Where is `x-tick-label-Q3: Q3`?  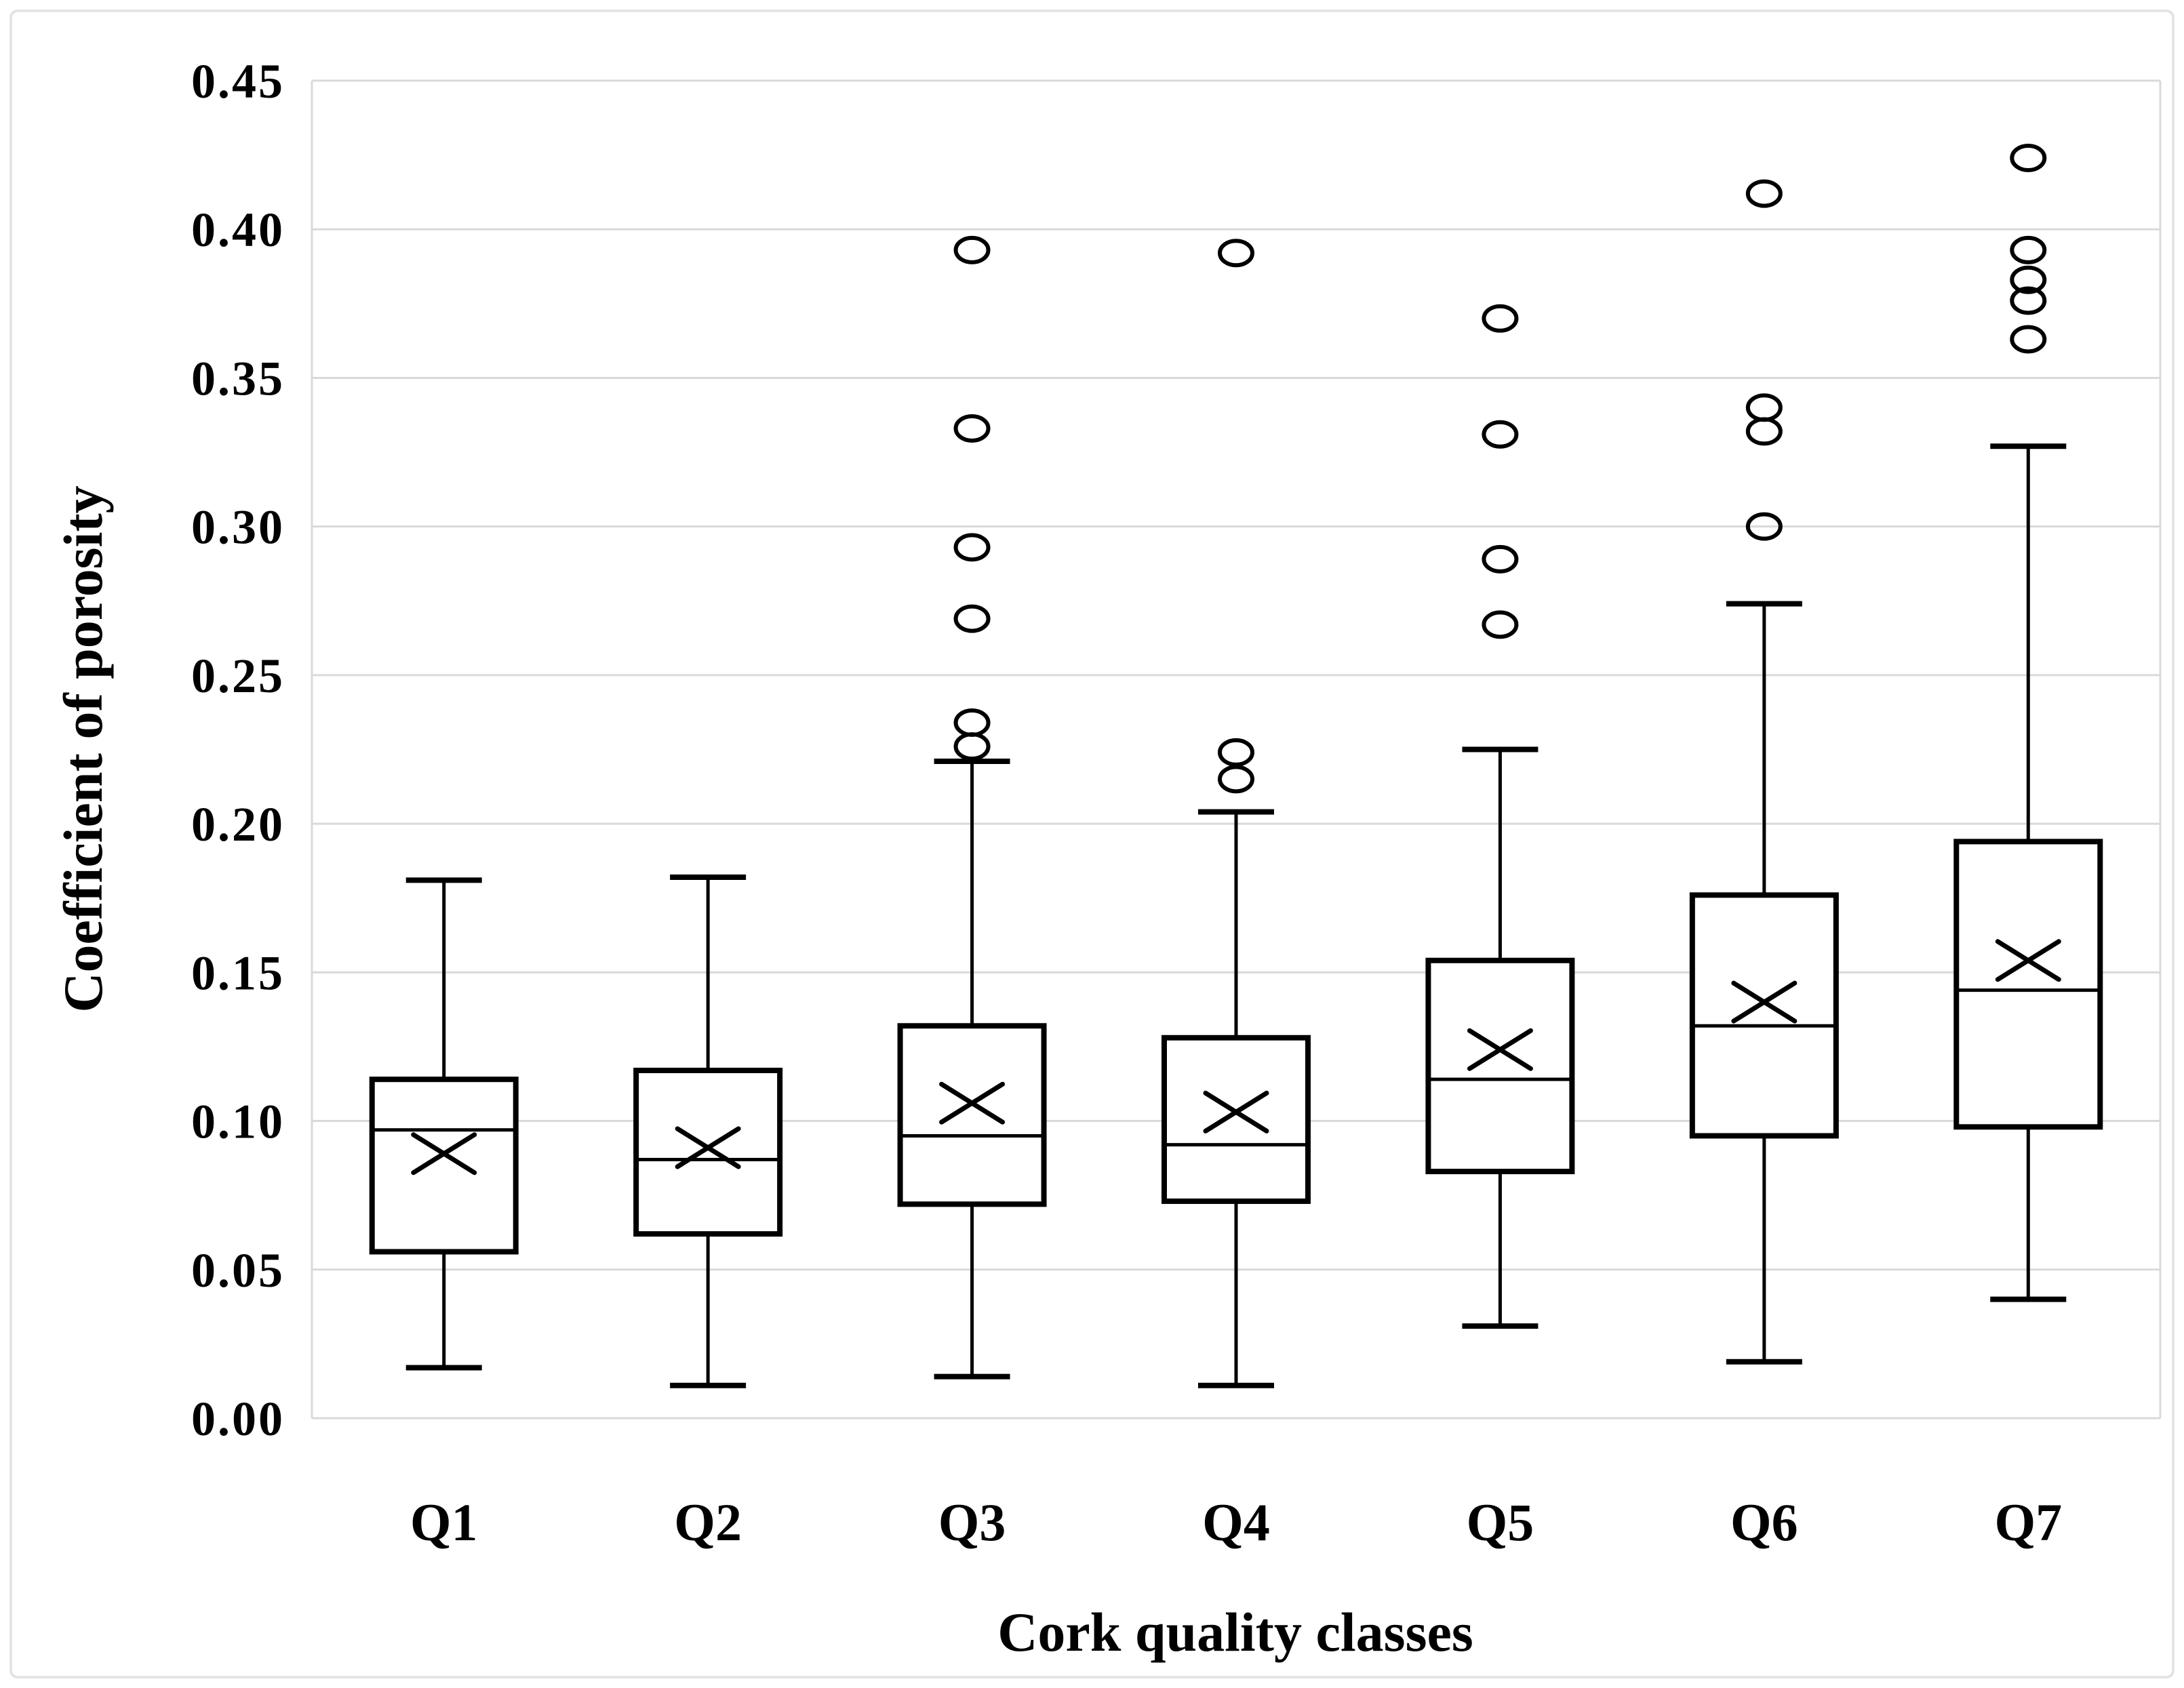 x-tick-label-Q3: Q3 is located at coordinates (972, 1523).